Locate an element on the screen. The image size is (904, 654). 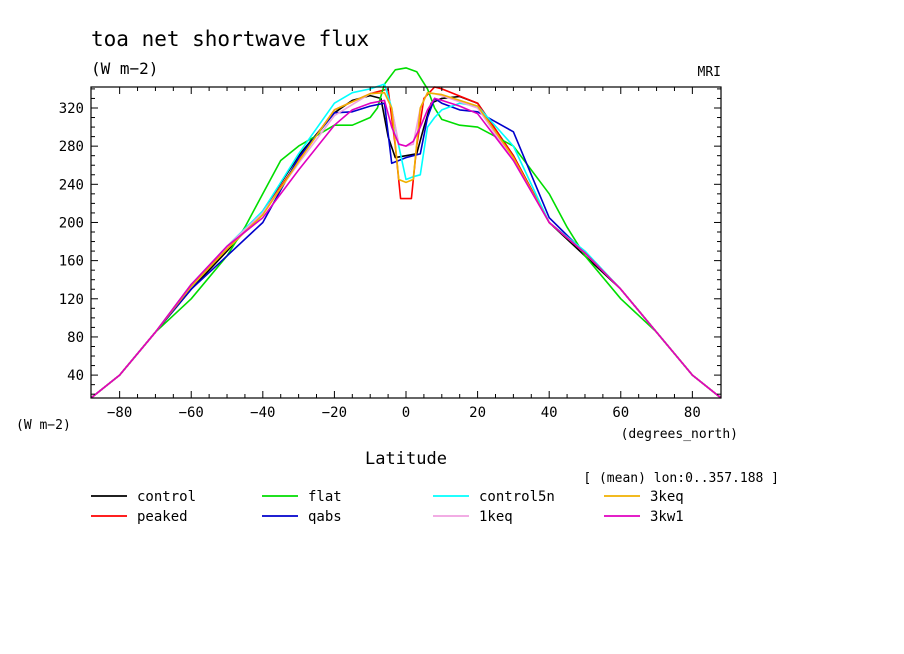
legend-item-3kw1: 3kw1 is located at coordinates (644, 517).